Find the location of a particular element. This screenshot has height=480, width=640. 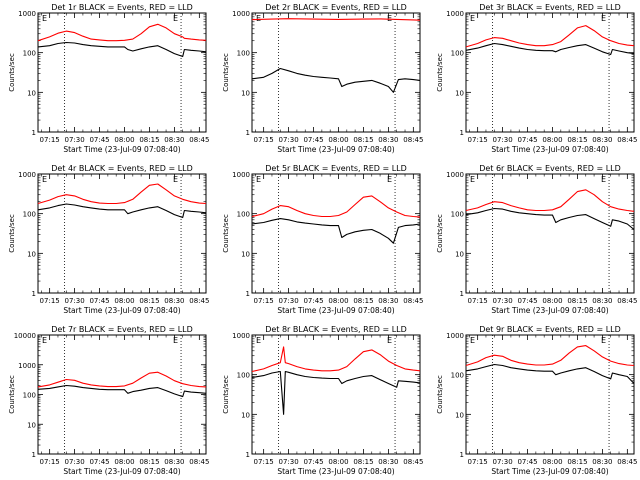

y-tick-label: 10000 is located at coordinates (25, 336).